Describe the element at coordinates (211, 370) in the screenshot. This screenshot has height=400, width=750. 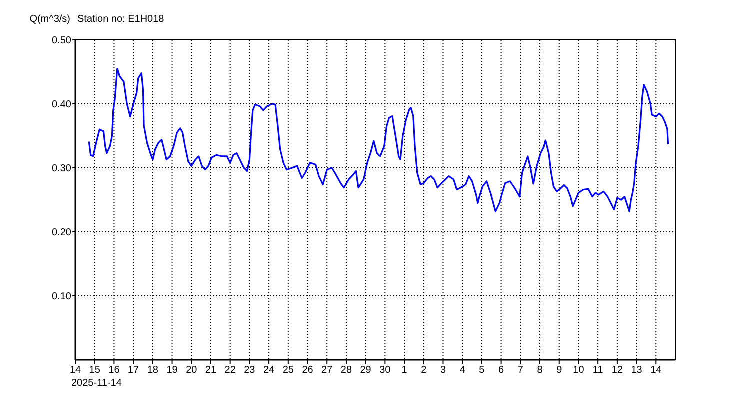
I see `x-tick-label: 21` at that location.